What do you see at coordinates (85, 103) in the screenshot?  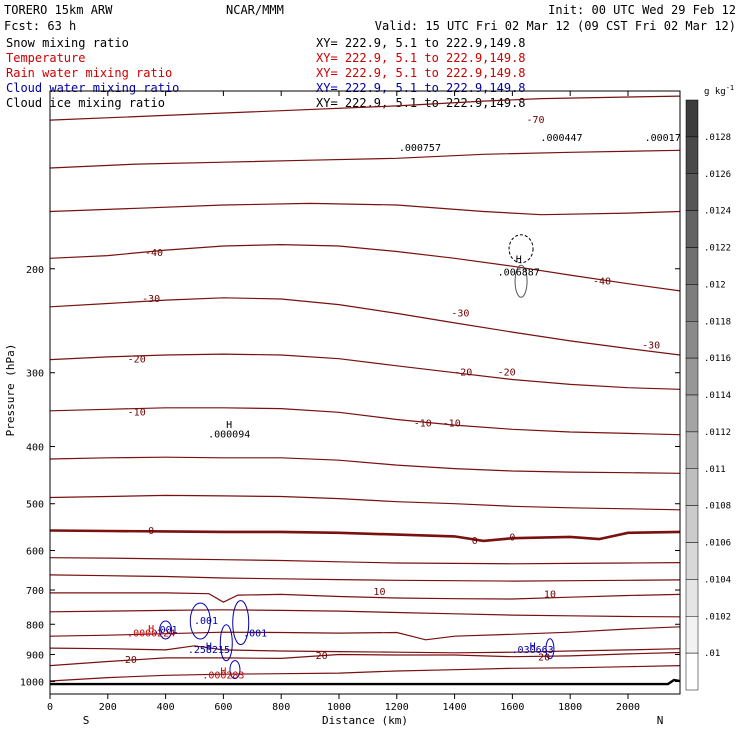 I see `legend-label: Cloud ice mixing ratio` at bounding box center [85, 103].